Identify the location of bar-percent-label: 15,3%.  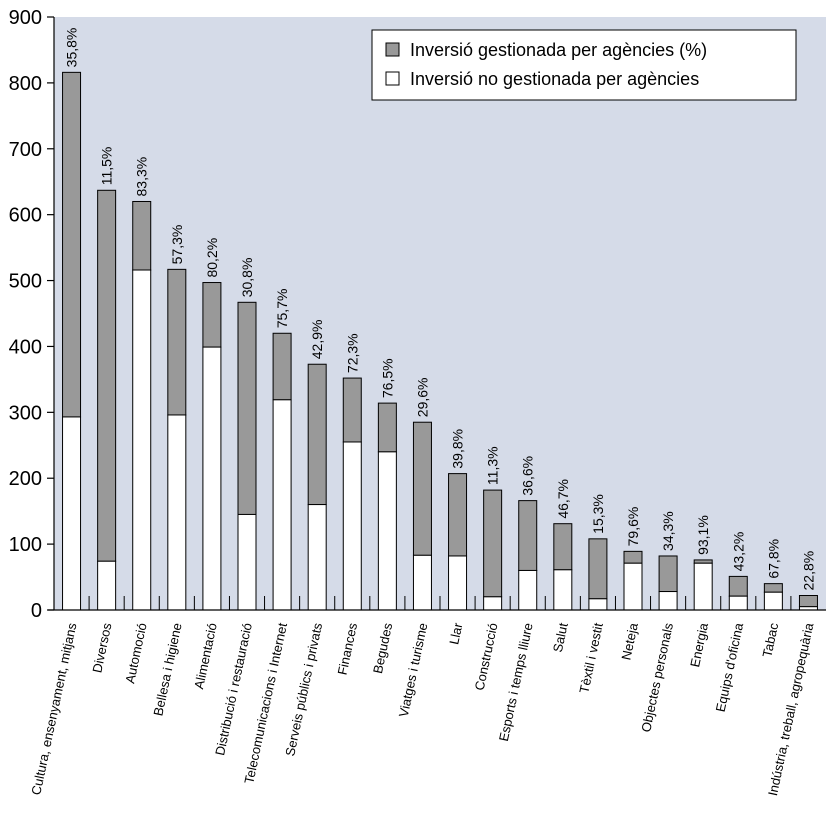
(598, 514).